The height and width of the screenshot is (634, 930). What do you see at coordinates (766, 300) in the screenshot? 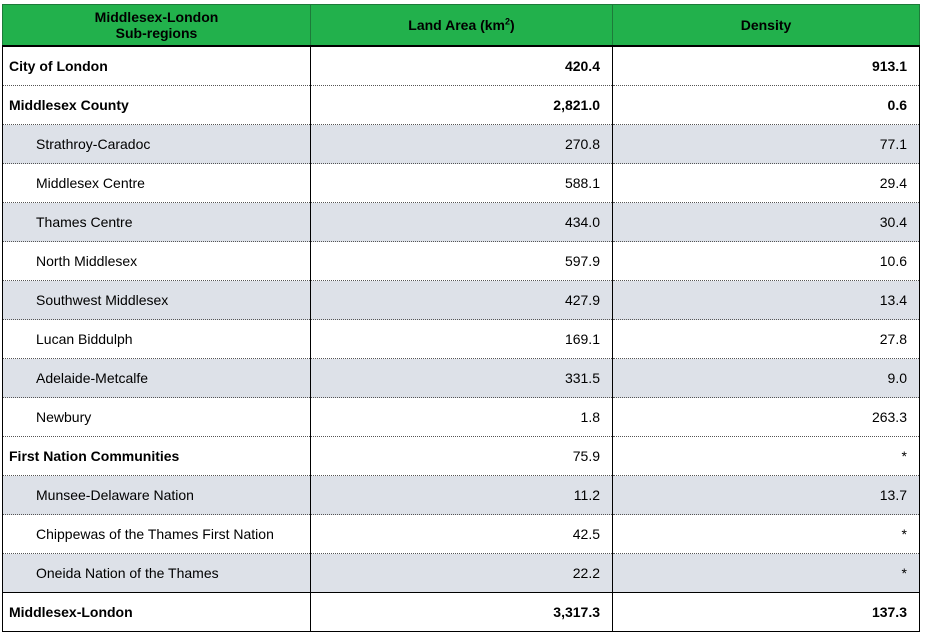
I see `row-density: 13.4` at bounding box center [766, 300].